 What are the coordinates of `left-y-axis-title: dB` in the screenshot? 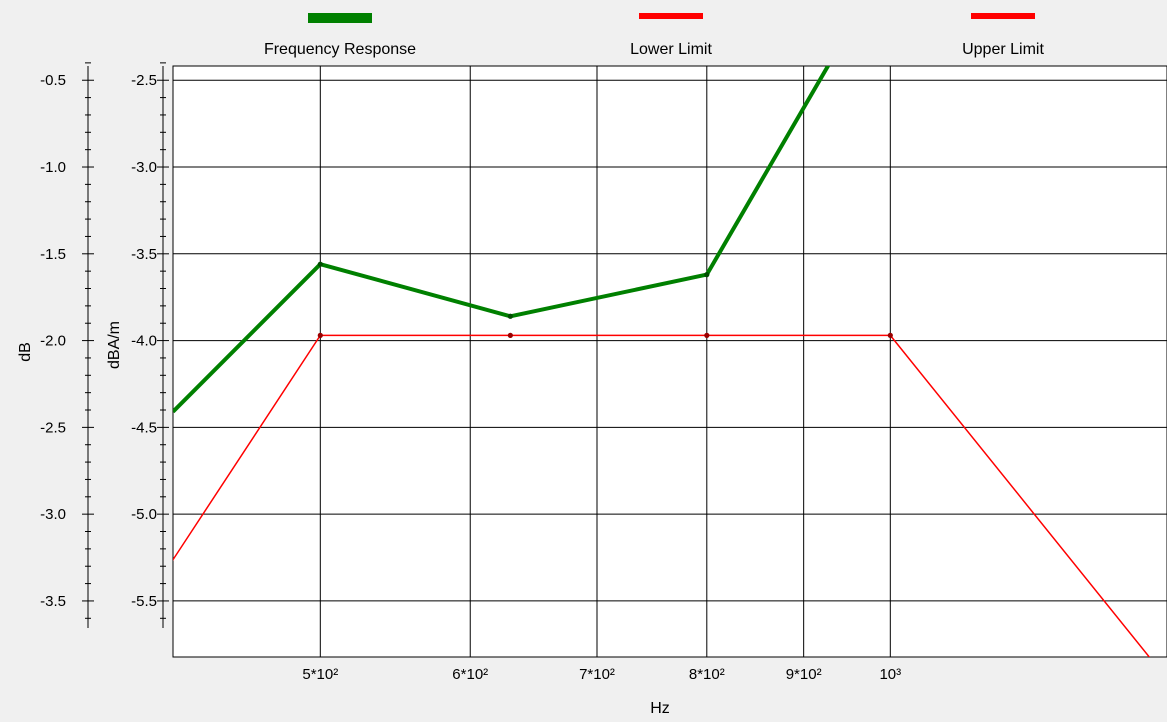 It's located at (25, 352).